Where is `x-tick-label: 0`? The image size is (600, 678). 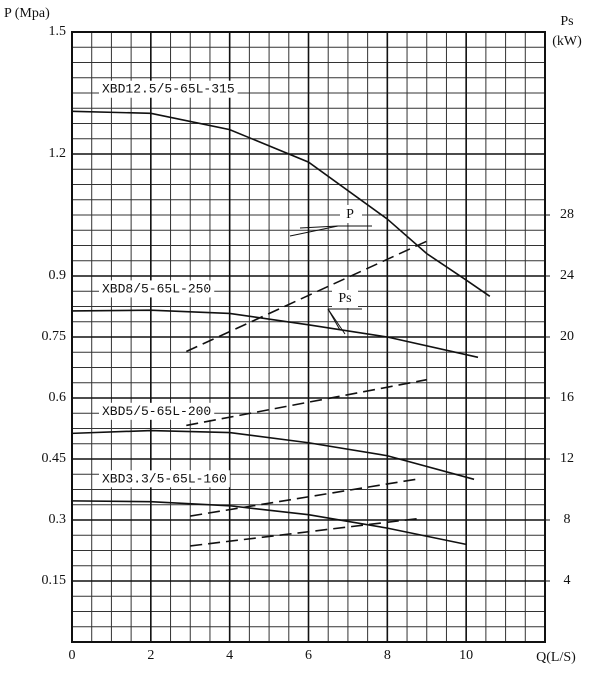 x-tick-label: 0 is located at coordinates (72, 655).